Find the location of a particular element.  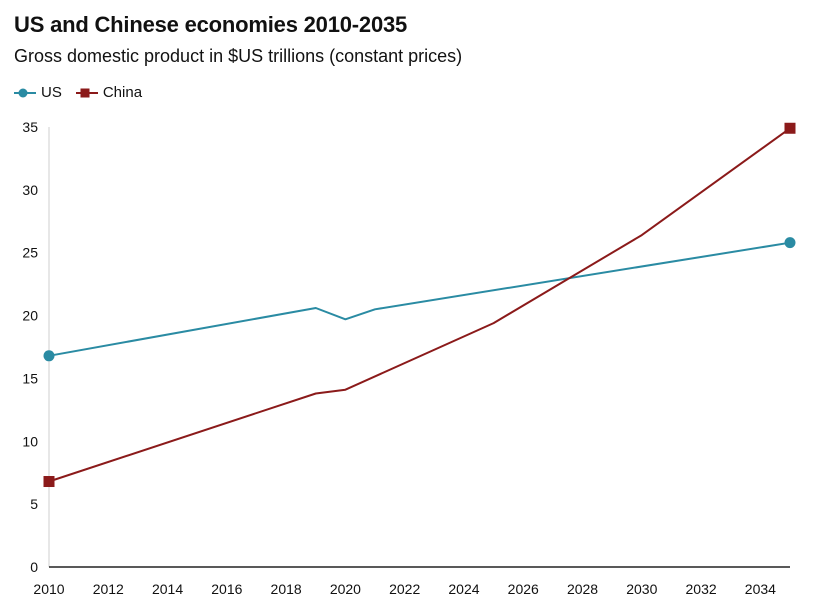

data-point-us-2010 is located at coordinates (49, 356).